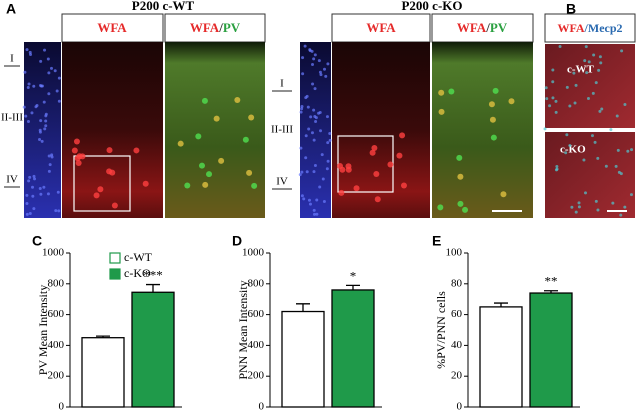 The image size is (640, 411). I want to click on layer-label: II-III, so click(282, 130).